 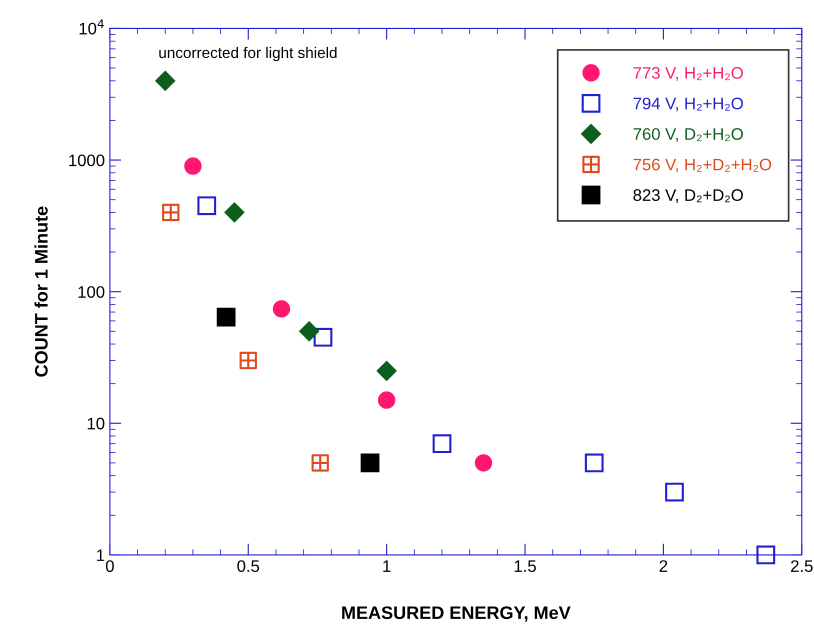 I want to click on y-tick-label: 10, so click(x=96, y=424).